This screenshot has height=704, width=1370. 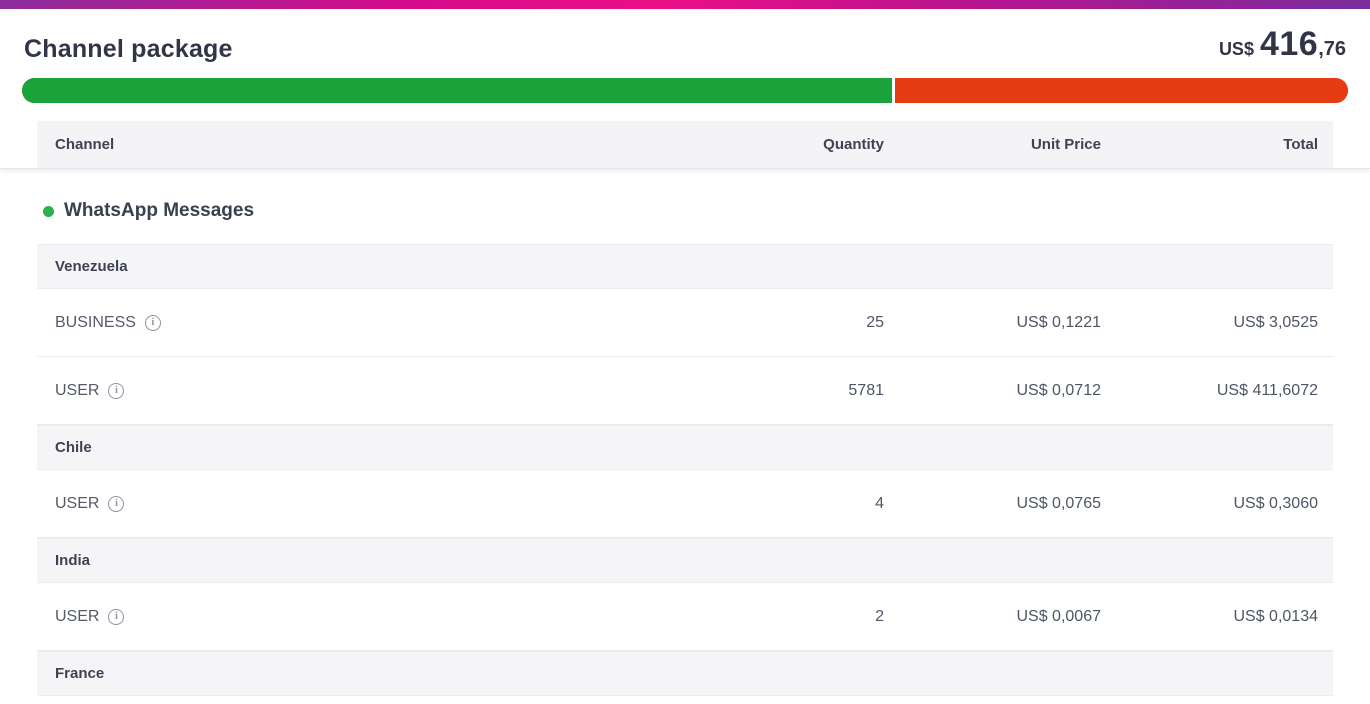 I want to click on progress-red-segment, so click(x=1121, y=90).